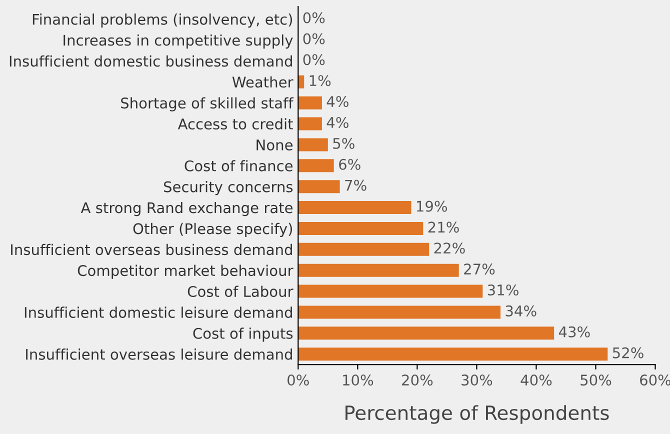 The image size is (670, 434). What do you see at coordinates (349, 164) in the screenshot?
I see `data-label: 6%` at bounding box center [349, 164].